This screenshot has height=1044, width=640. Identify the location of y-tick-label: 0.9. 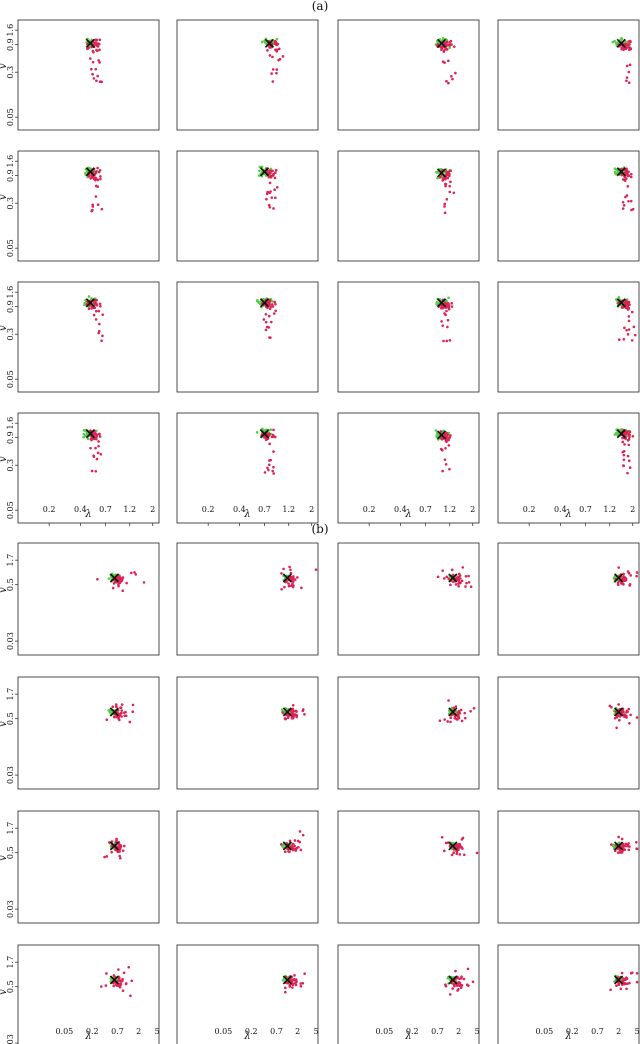
(10, 437).